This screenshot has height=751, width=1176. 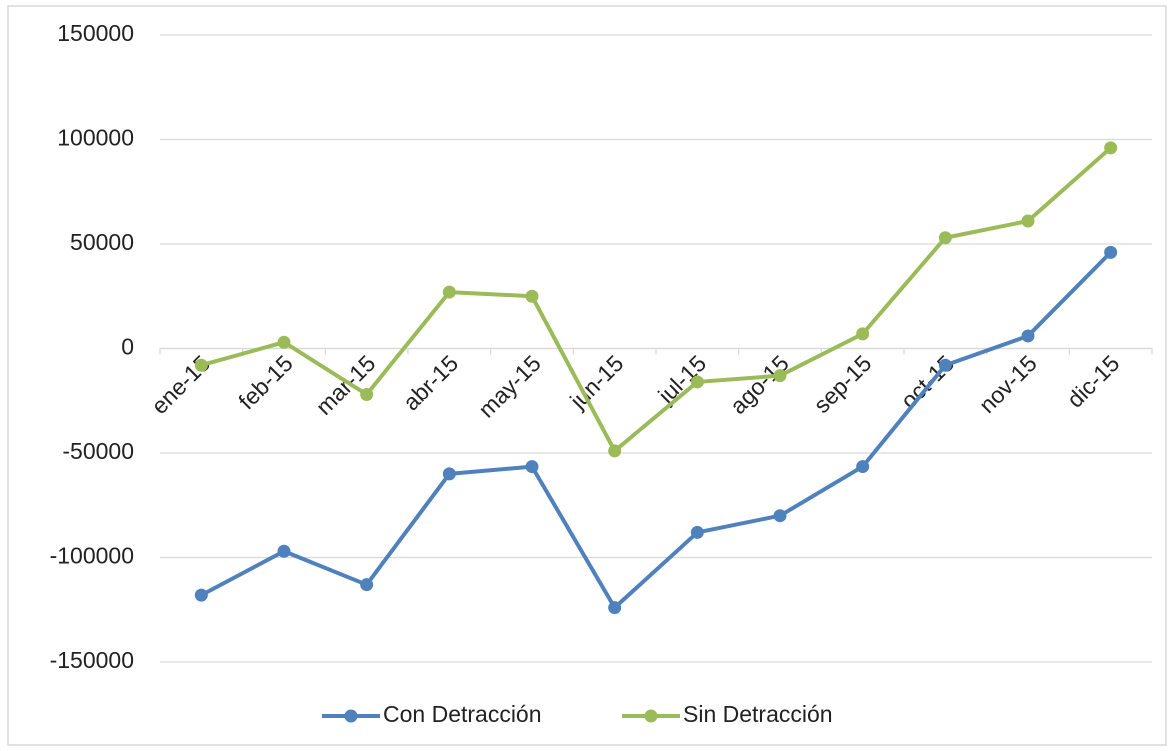 I want to click on y-tick-label: 100000, so click(x=95, y=138).